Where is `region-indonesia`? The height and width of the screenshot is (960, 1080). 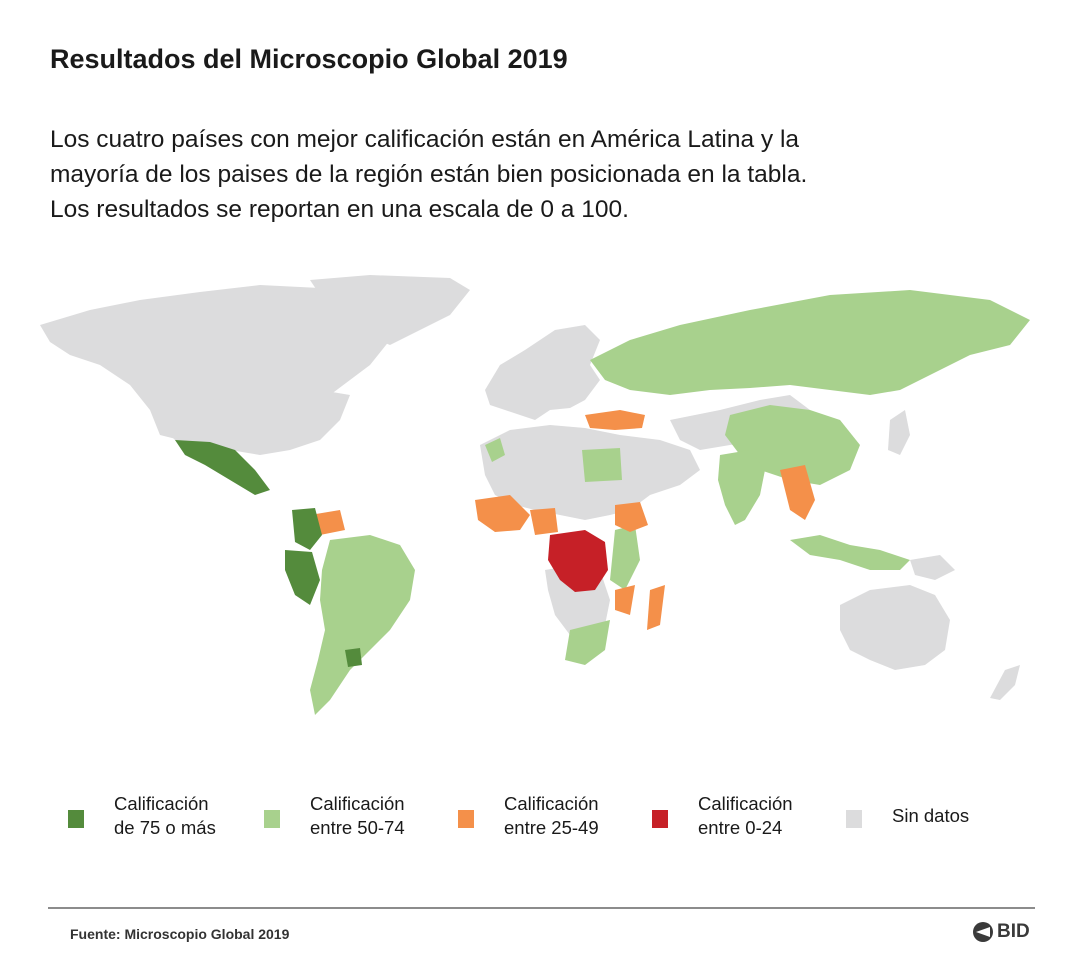
region-indonesia is located at coordinates (850, 552).